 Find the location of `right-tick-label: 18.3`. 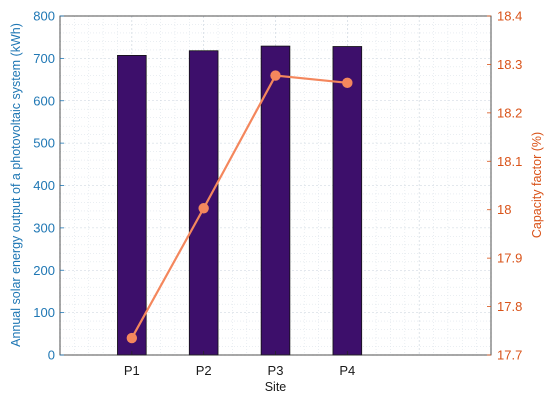

right-tick-label: 18.3 is located at coordinates (509, 64).